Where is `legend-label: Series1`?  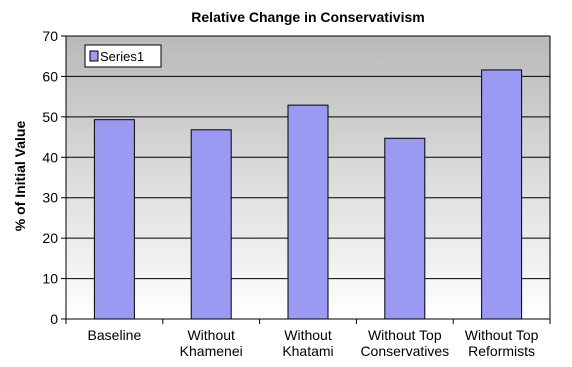 legend-label: Series1 is located at coordinates (122, 56).